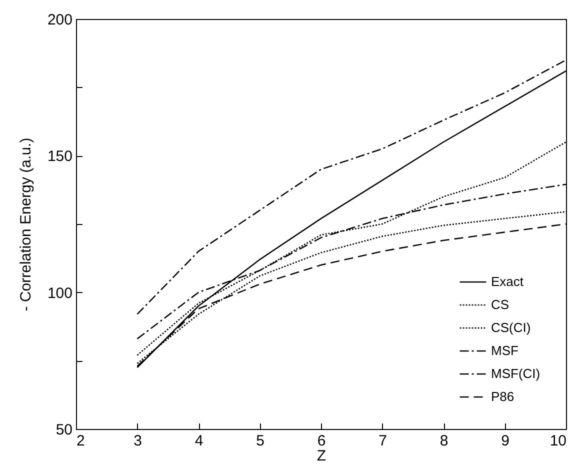  I want to click on legend-label: MSF(CI), so click(515, 373).